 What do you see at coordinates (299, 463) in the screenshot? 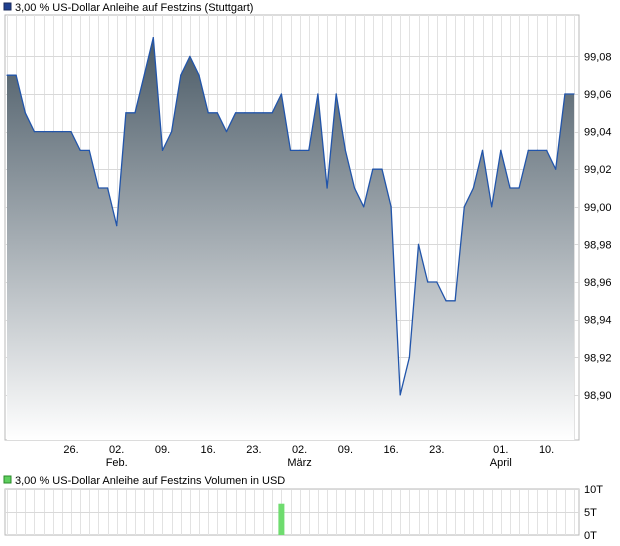
I see `price-x-month-label: März` at bounding box center [299, 463].